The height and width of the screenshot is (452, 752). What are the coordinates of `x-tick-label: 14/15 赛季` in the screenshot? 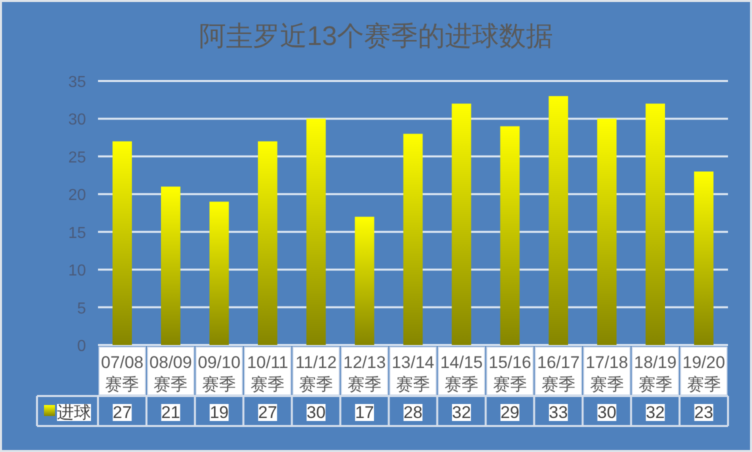 It's located at (461, 373).